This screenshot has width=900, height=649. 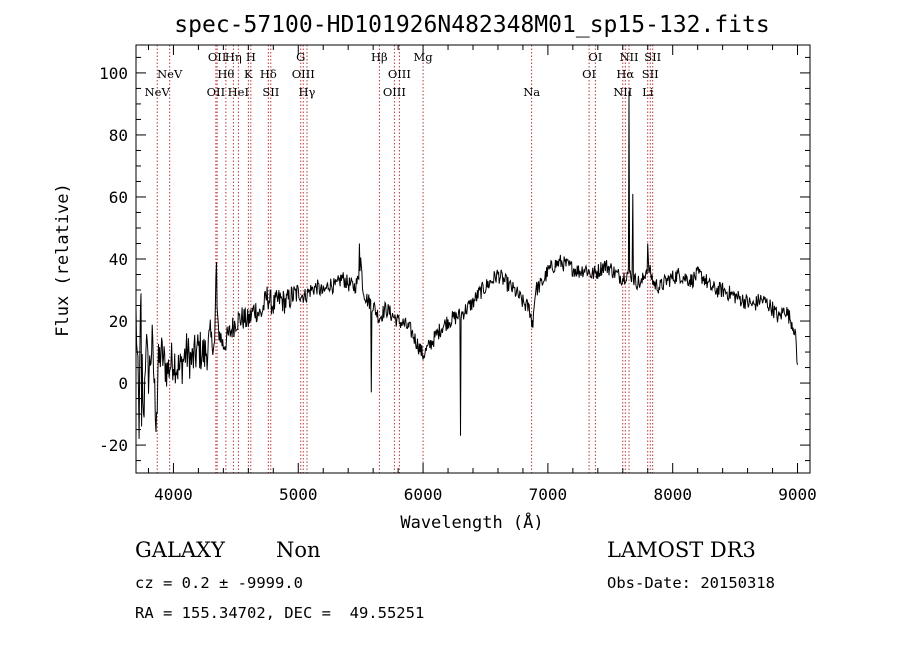 I want to click on coordinates: RA = 155.34702, DEC = 49.55251, so click(x=280, y=613).